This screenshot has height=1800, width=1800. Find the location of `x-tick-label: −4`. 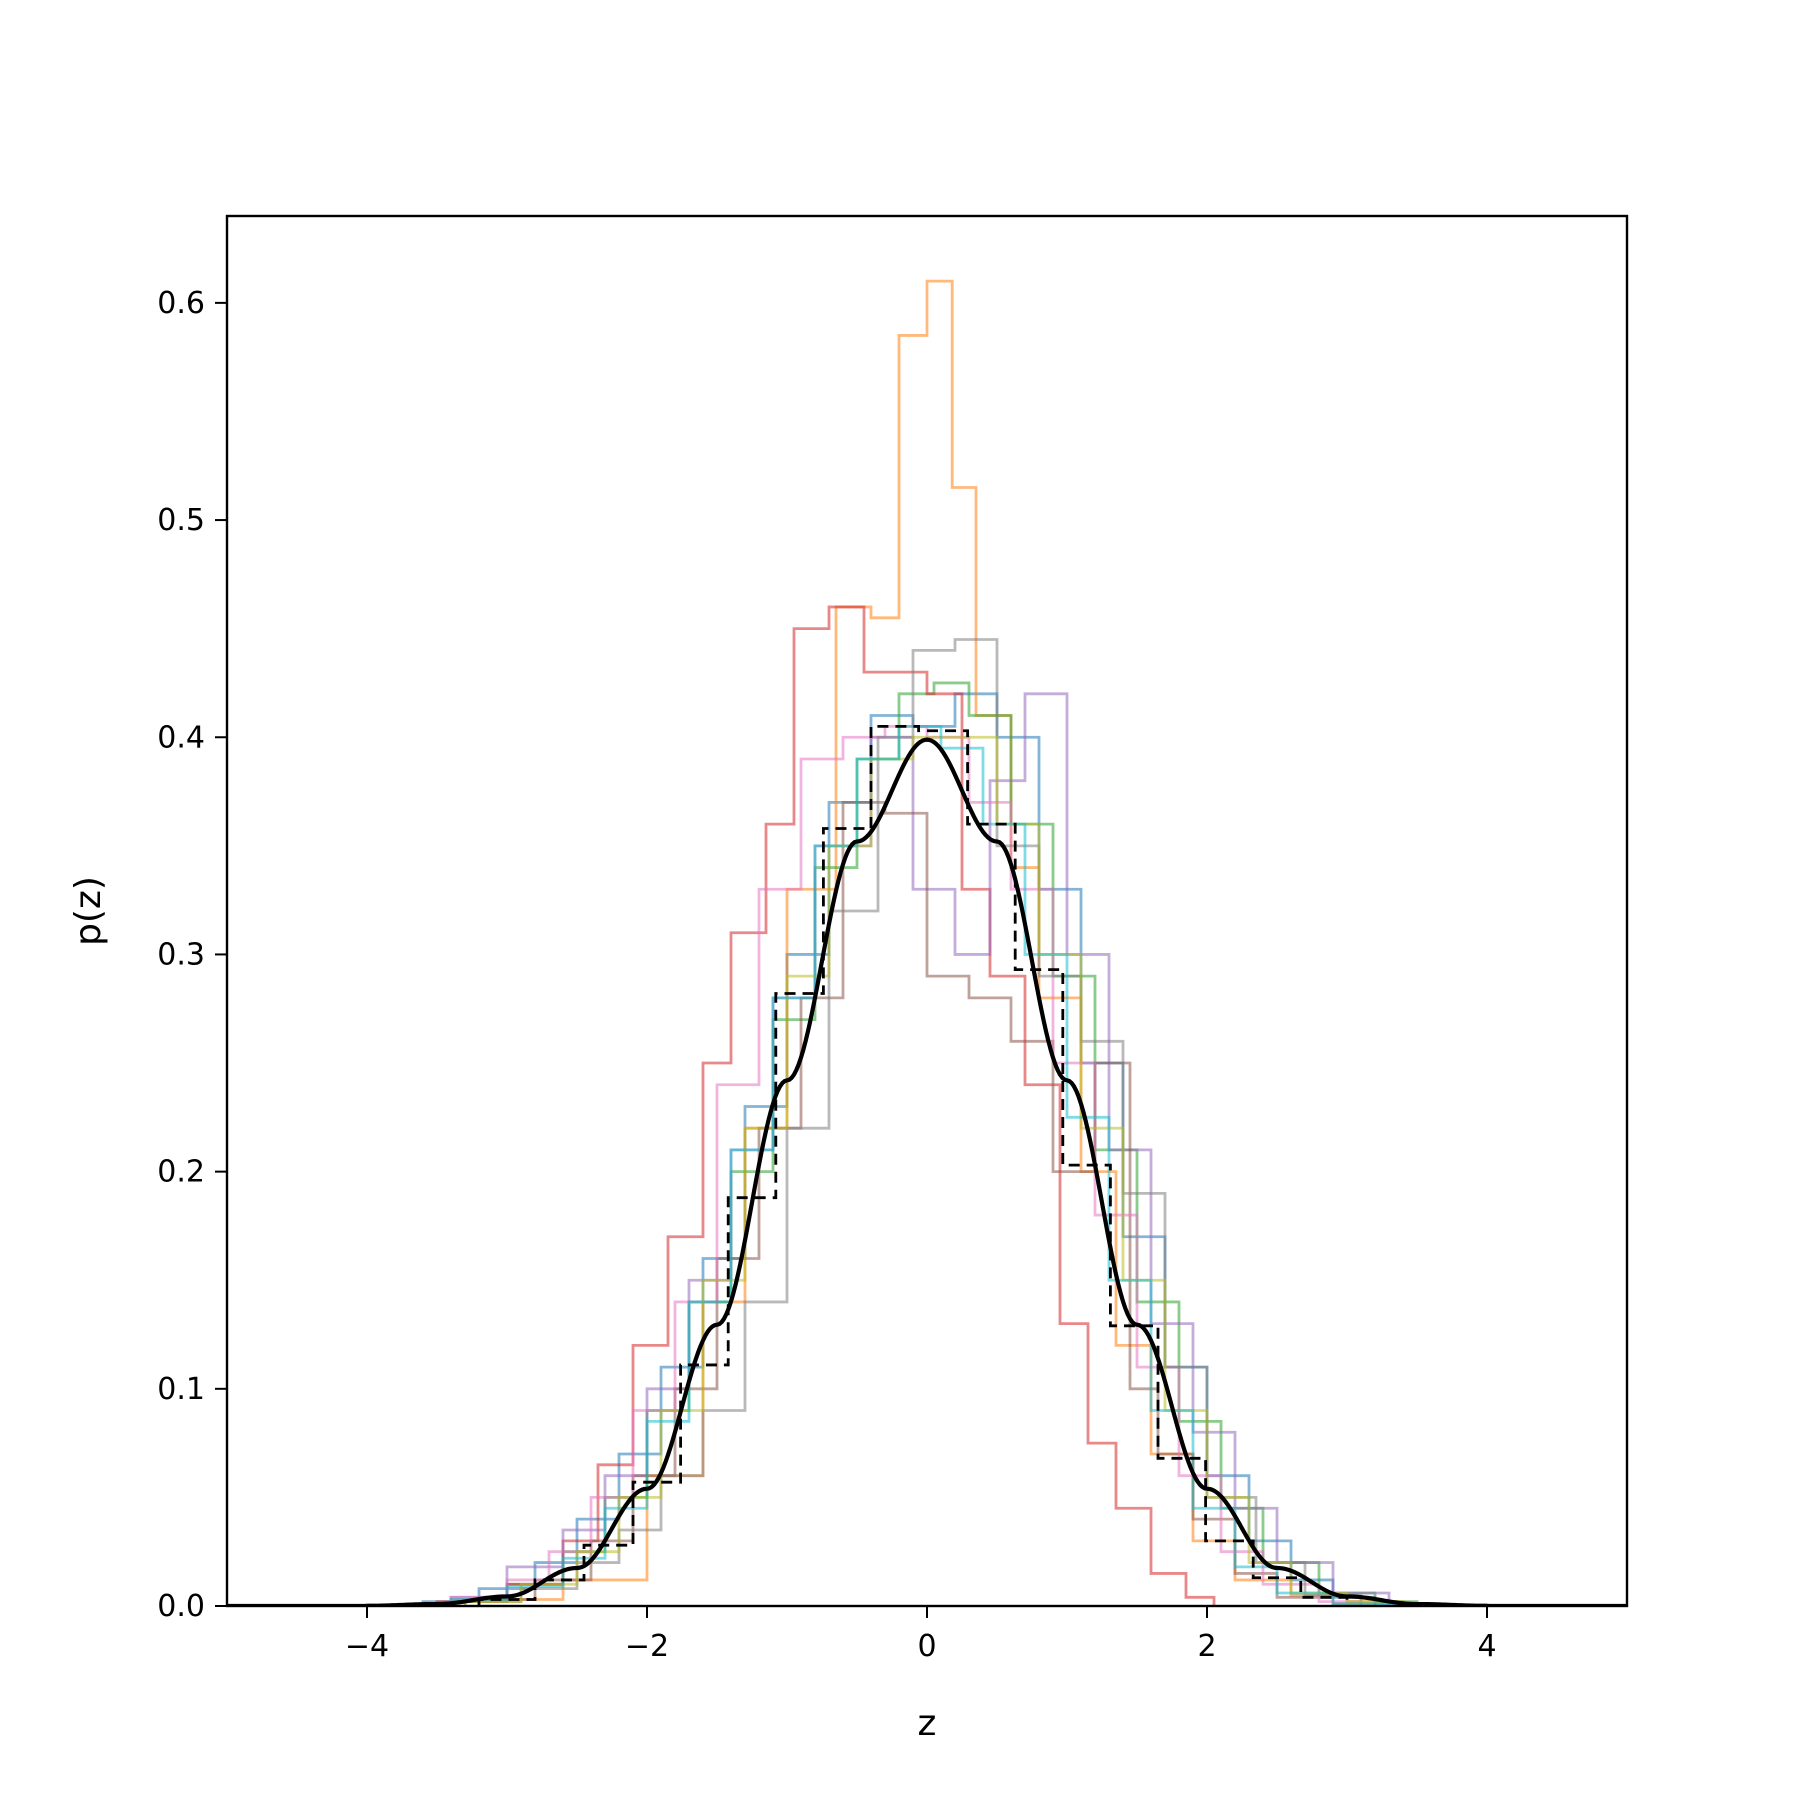

x-tick-label: −4 is located at coordinates (367, 1646).